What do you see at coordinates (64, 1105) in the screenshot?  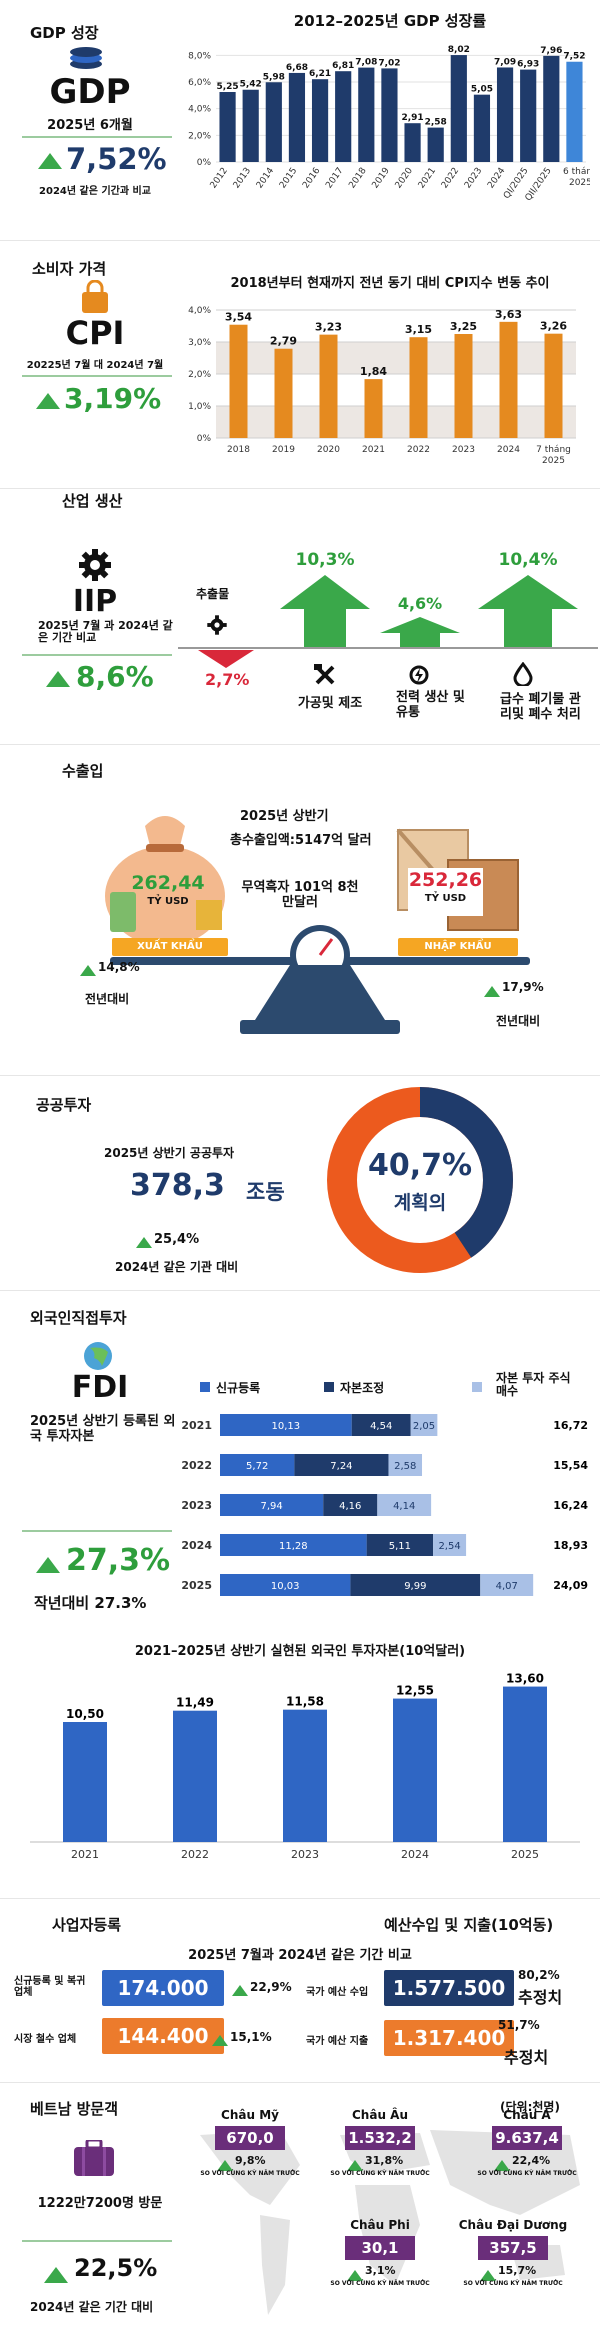 I see `public-invest-header: 공공투자` at bounding box center [64, 1105].